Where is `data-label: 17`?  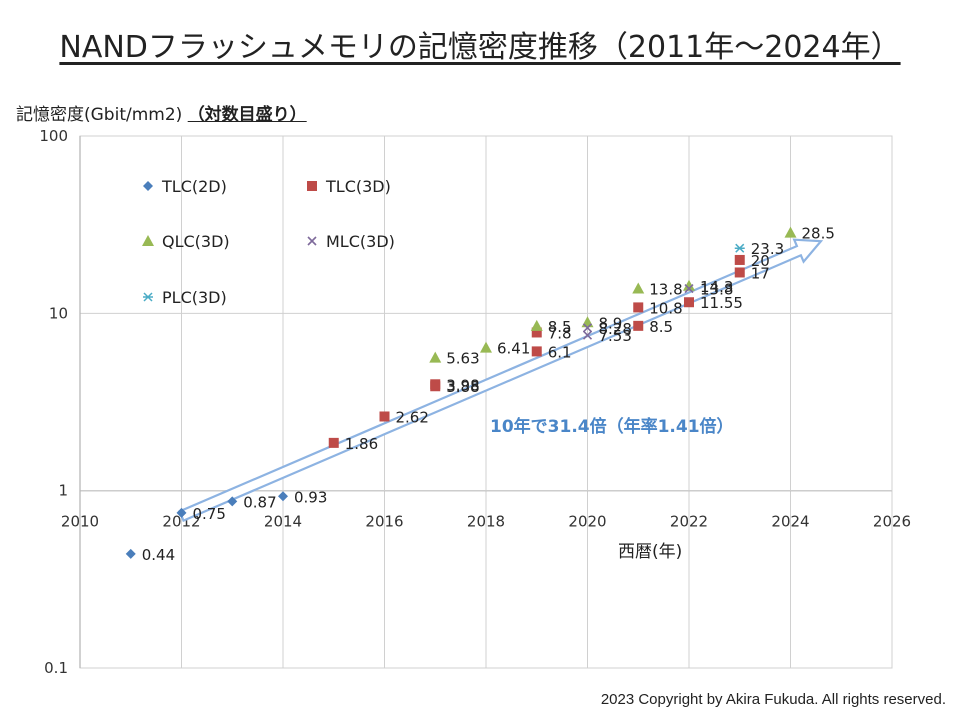
data-label: 17 is located at coordinates (760, 273).